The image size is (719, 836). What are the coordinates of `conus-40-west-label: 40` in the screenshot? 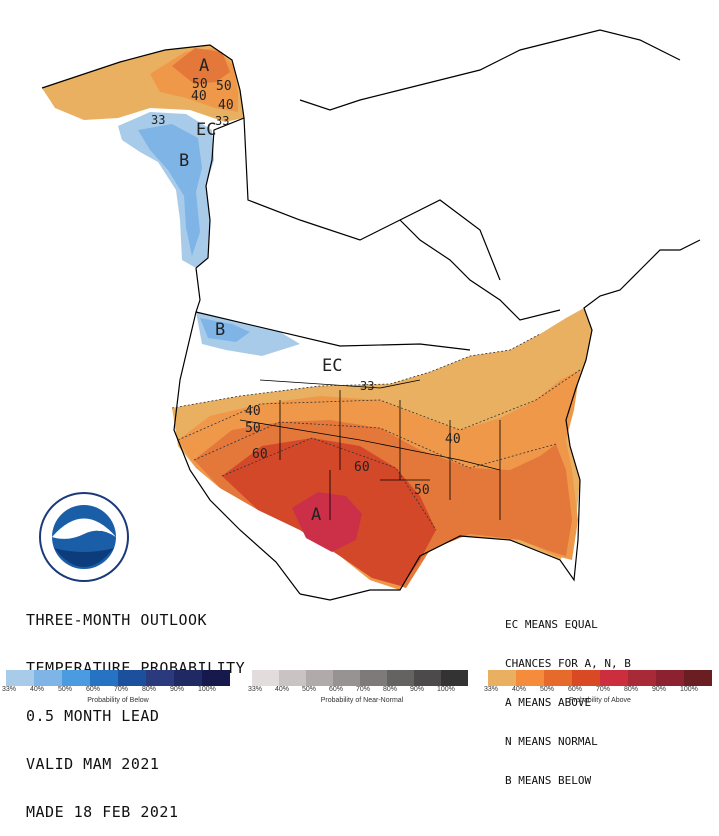 It's located at (253, 411).